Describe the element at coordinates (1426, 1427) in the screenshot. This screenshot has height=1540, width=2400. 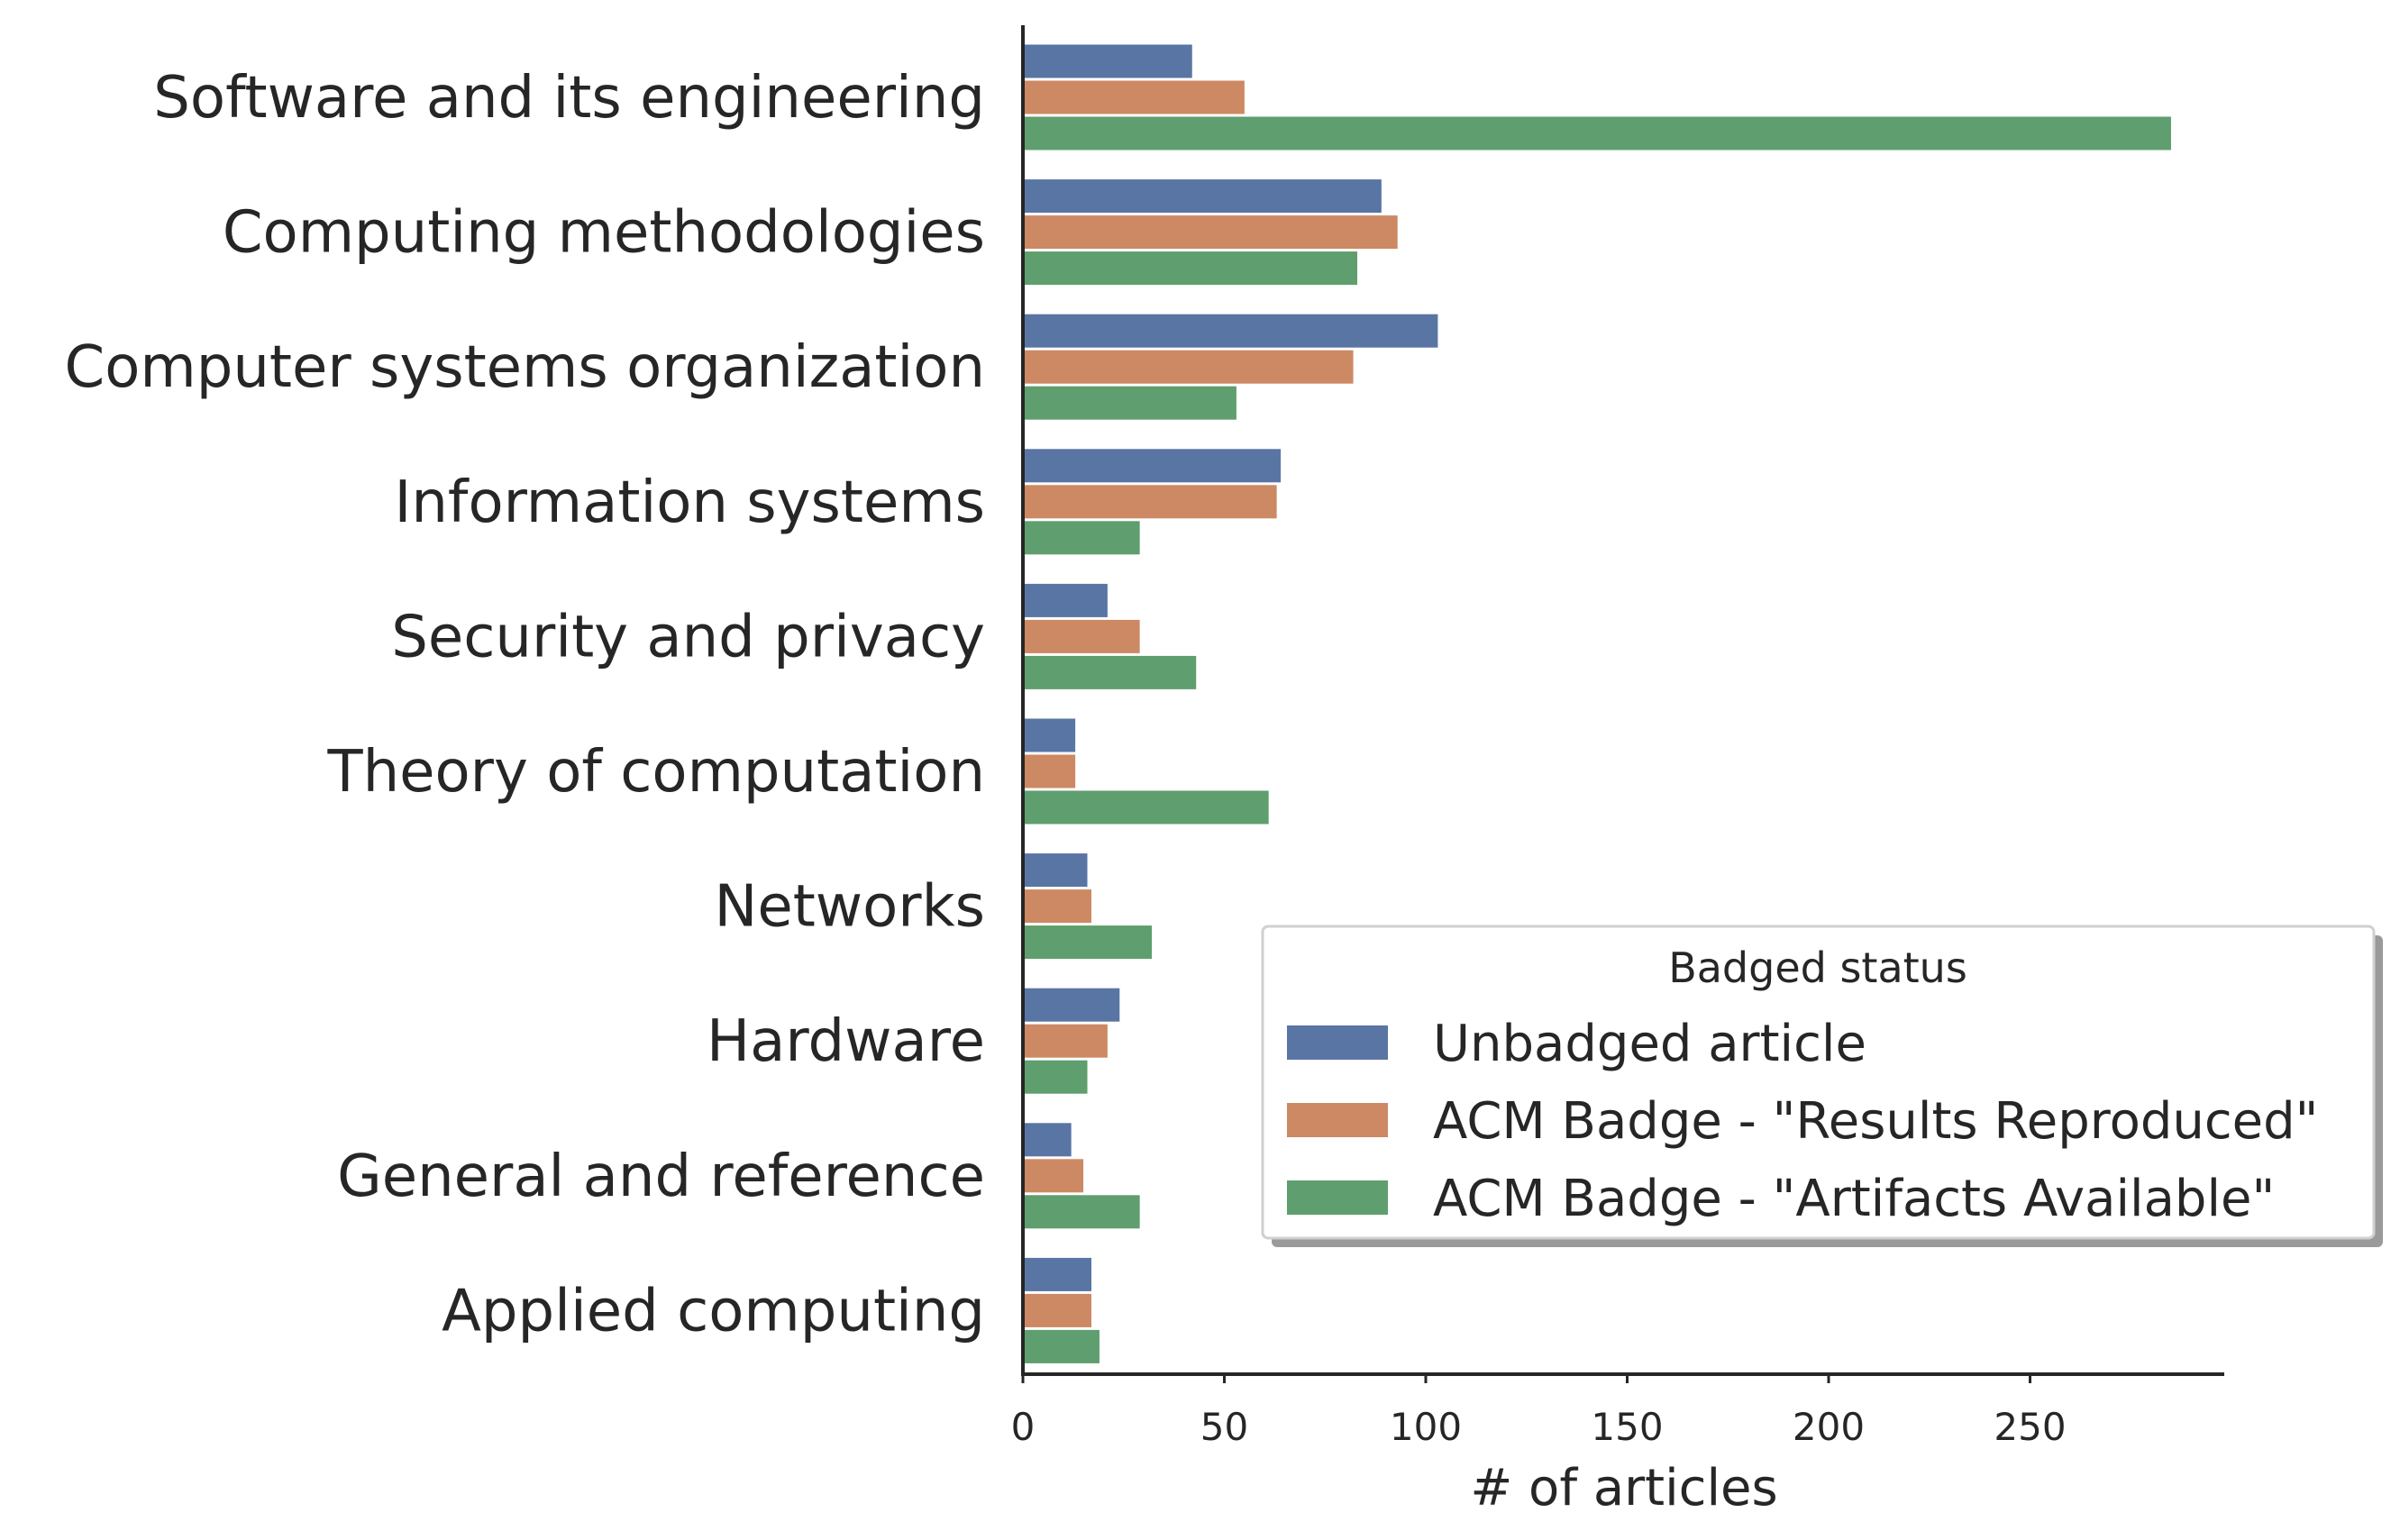
I see `x-tick-label: 100` at that location.